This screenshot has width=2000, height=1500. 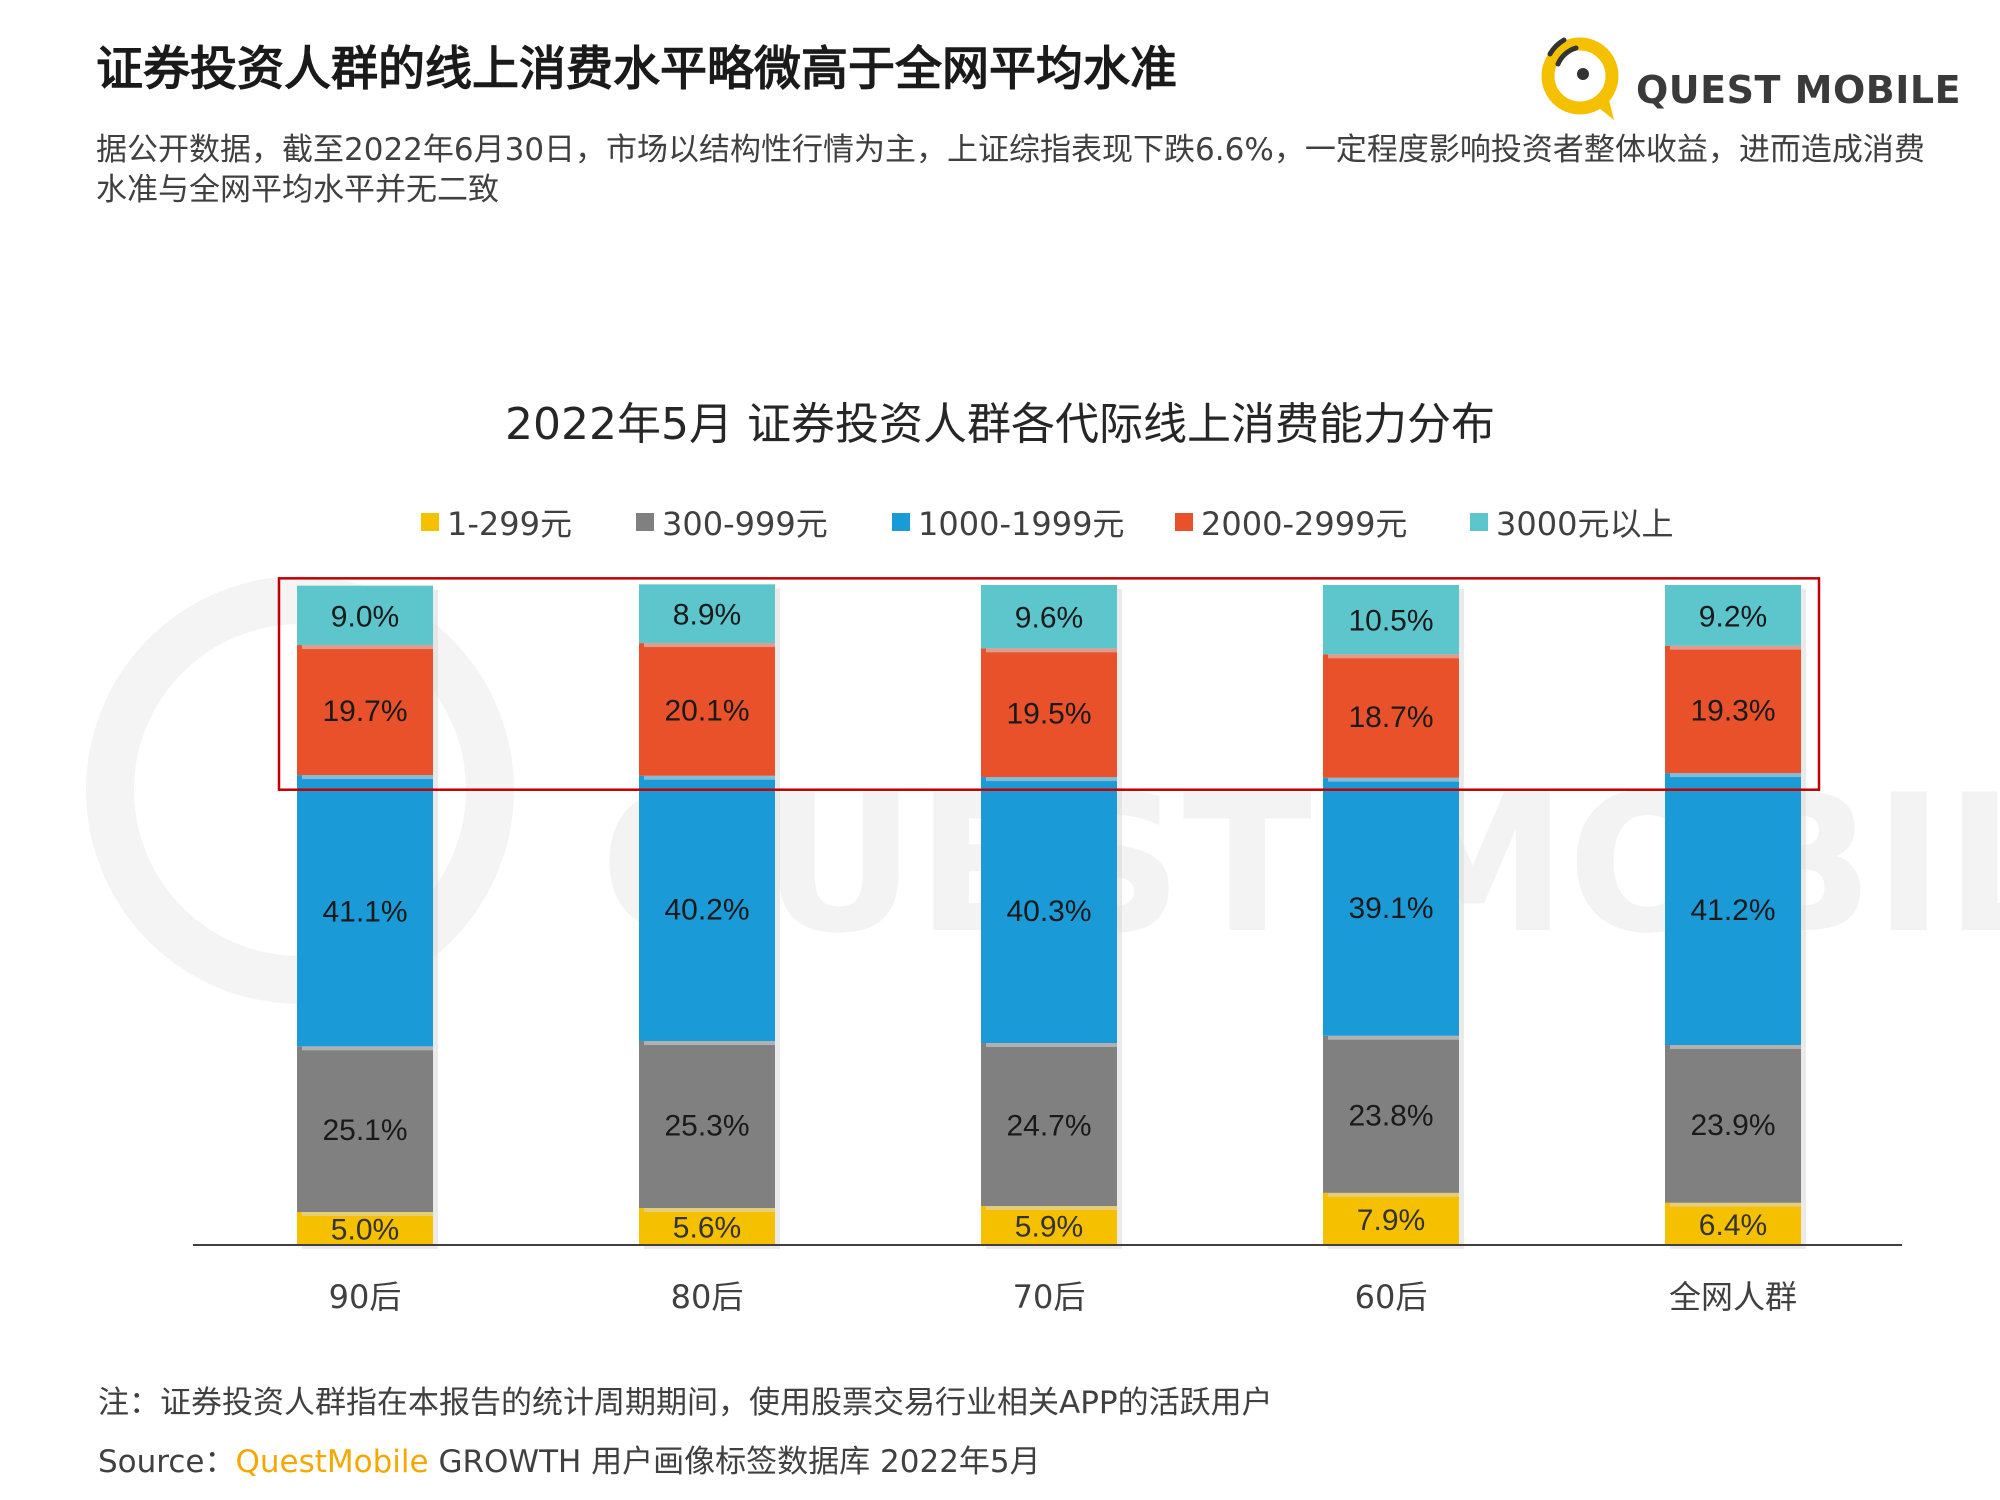 I want to click on data-label: 23.9%, so click(x=1732, y=1125).